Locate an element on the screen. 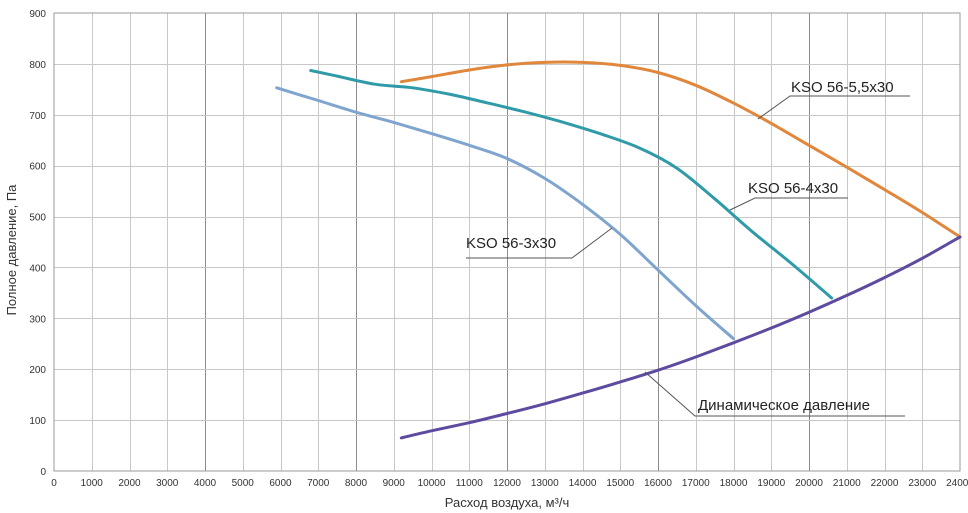 The width and height of the screenshot is (968, 513). x-tick-label: 5000 is located at coordinates (243, 483).